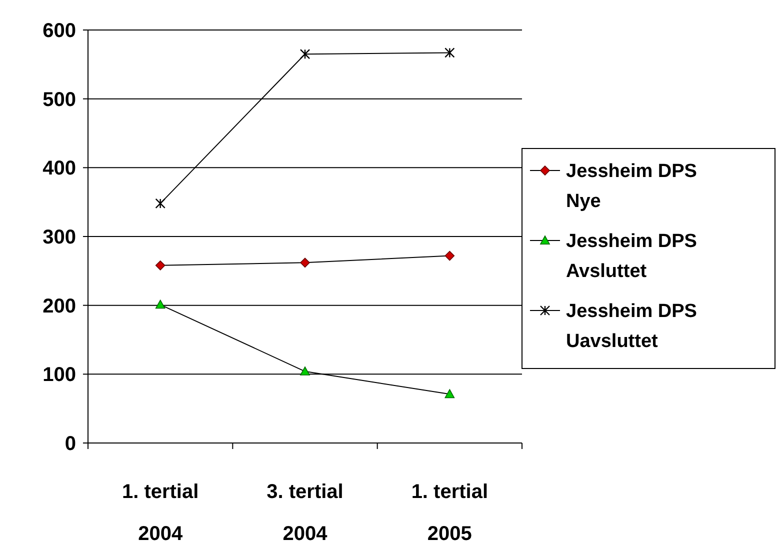 The image size is (777, 557). I want to click on x-tick-label: 1. tertial 2004, so click(160, 513).